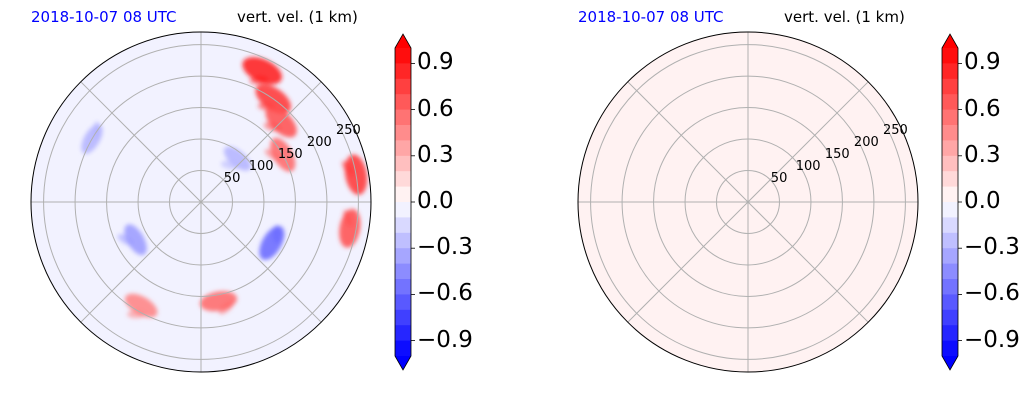 The height and width of the screenshot is (401, 1036). Describe the element at coordinates (950, 363) in the screenshot. I see `panel-2-colorbar-extend-min` at that location.